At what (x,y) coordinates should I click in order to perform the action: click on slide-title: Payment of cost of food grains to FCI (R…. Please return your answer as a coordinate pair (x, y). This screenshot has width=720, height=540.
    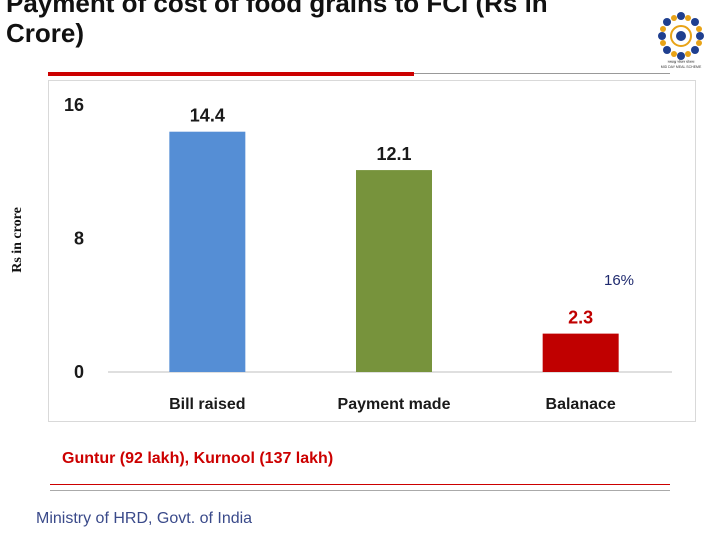
    Looking at the image, I should click on (277, 24).